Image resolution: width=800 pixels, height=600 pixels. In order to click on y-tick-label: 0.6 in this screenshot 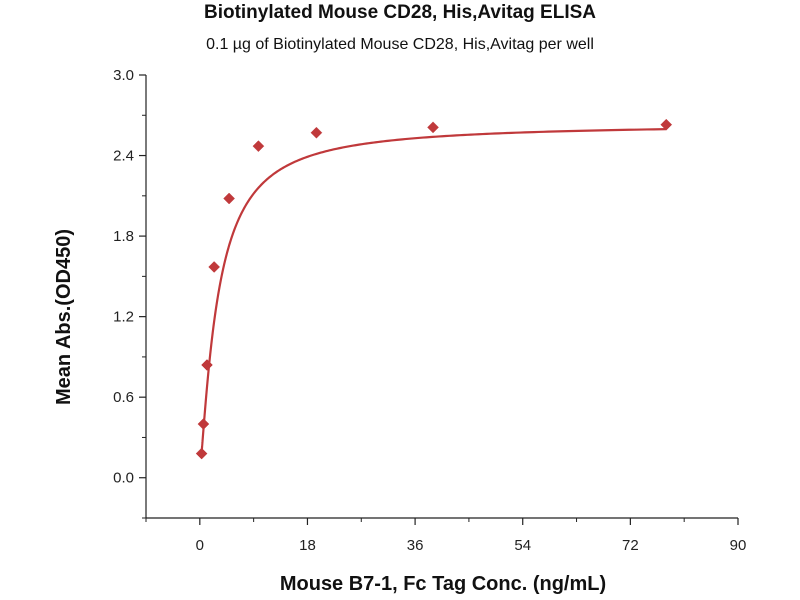, I will do `click(123, 397)`.